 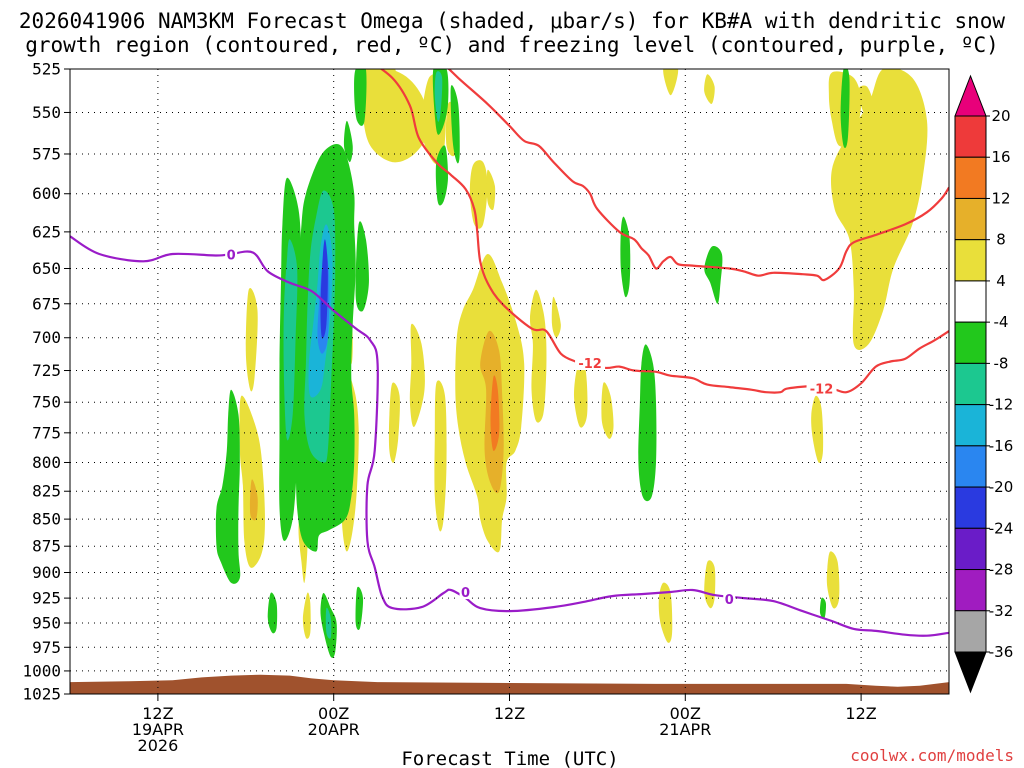 What do you see at coordinates (157, 713) in the screenshot?
I see `x-tick-label-6-0: 12Z` at bounding box center [157, 713].